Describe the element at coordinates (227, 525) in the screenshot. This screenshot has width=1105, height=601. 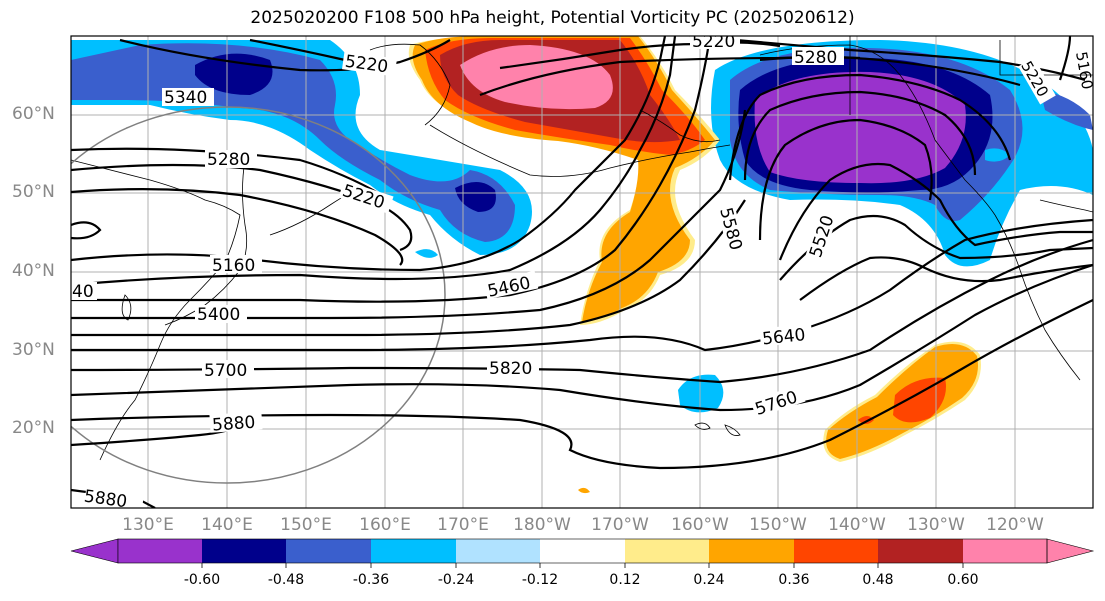
I see `lon-label: 140°E` at that location.